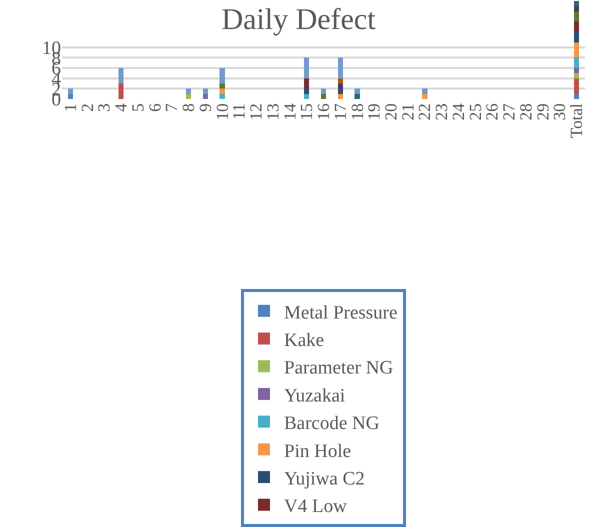 The width and height of the screenshot is (597, 527). Describe the element at coordinates (205, 107) in the screenshot. I see `x-tick-label: 9` at that location.